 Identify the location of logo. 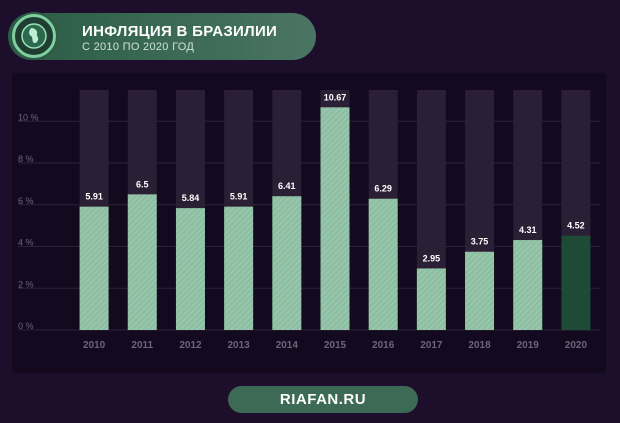
(34, 36).